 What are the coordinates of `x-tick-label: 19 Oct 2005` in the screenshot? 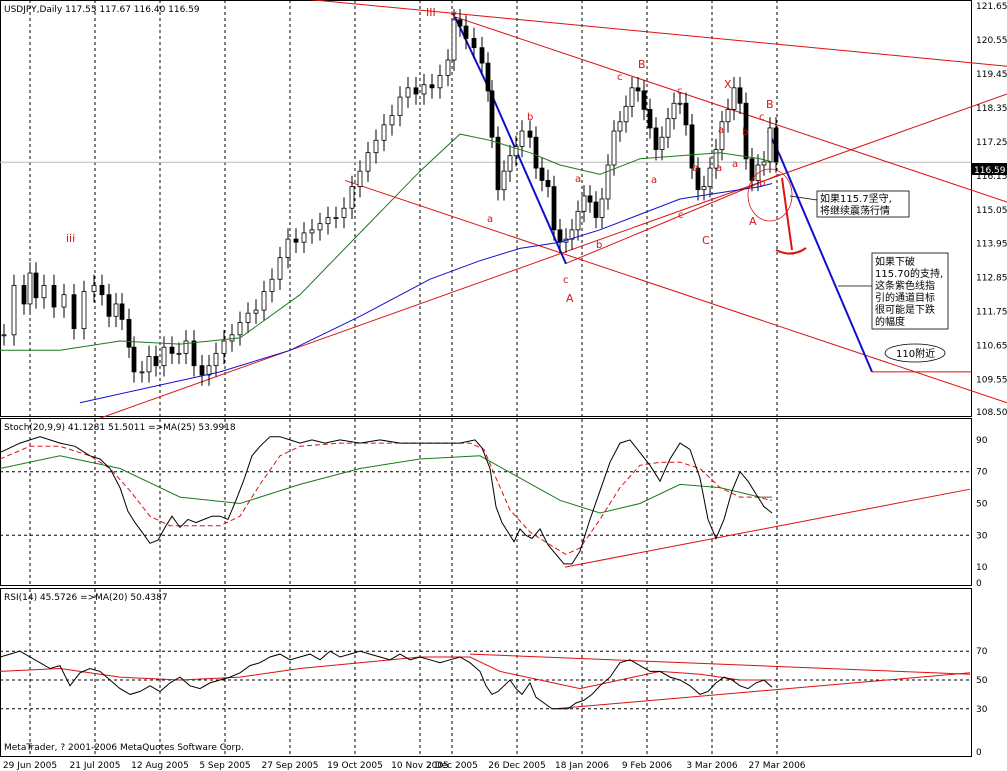 It's located at (355, 766).